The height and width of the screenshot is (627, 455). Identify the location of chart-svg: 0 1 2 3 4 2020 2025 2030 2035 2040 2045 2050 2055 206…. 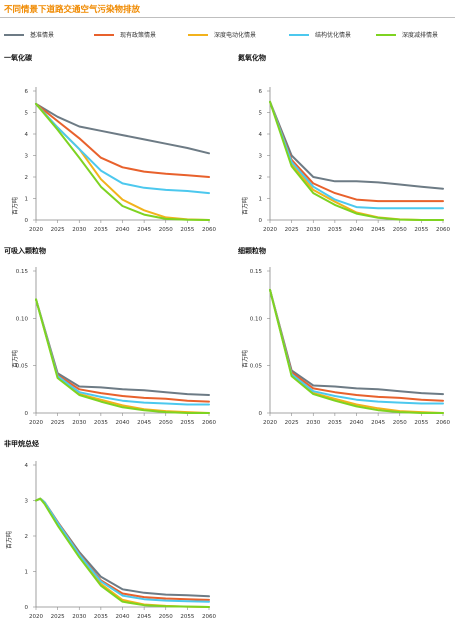
(120, 540).